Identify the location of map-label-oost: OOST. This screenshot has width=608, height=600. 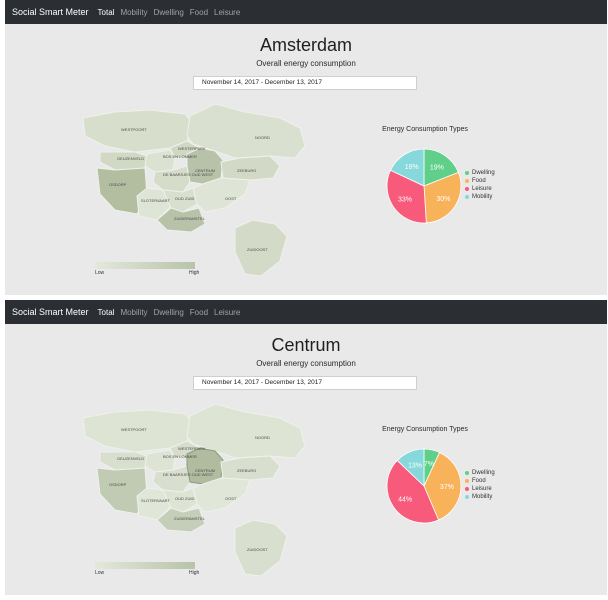
(231, 498).